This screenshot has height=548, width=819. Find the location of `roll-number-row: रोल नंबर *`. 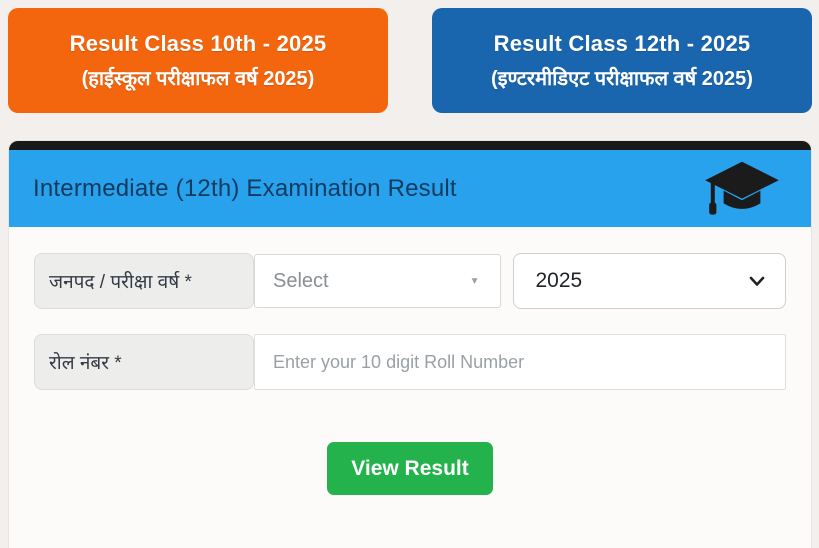

roll-number-row: रोल नंबर * is located at coordinates (410, 362).